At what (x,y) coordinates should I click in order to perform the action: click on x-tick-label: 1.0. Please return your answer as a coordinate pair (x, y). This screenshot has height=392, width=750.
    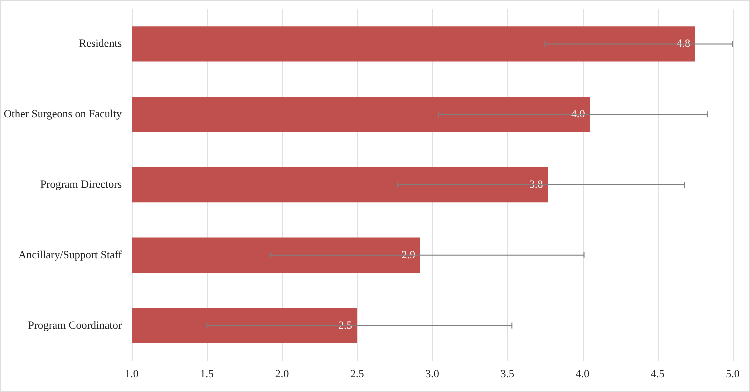
    Looking at the image, I should click on (132, 374).